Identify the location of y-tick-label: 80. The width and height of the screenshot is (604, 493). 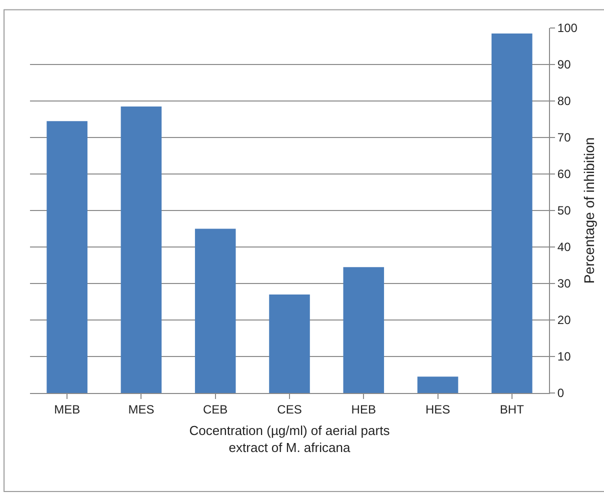
(564, 101).